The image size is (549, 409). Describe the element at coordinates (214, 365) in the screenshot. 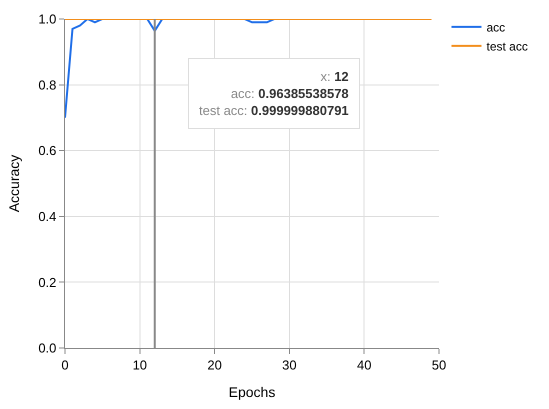

I see `x-tick-label: 20` at that location.